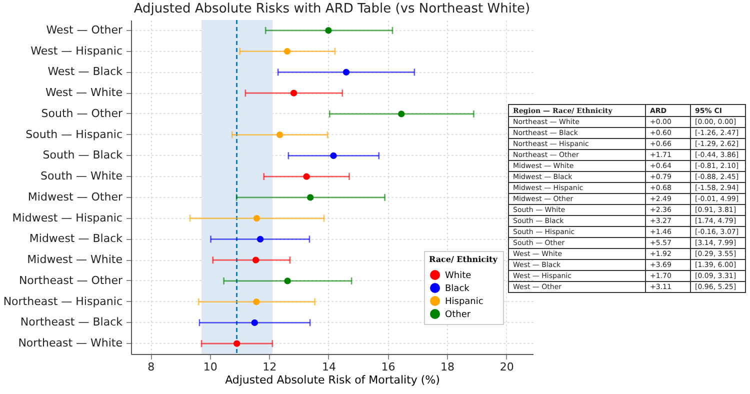  Describe the element at coordinates (388, 367) in the screenshot. I see `x-tick-label: 16` at that location.